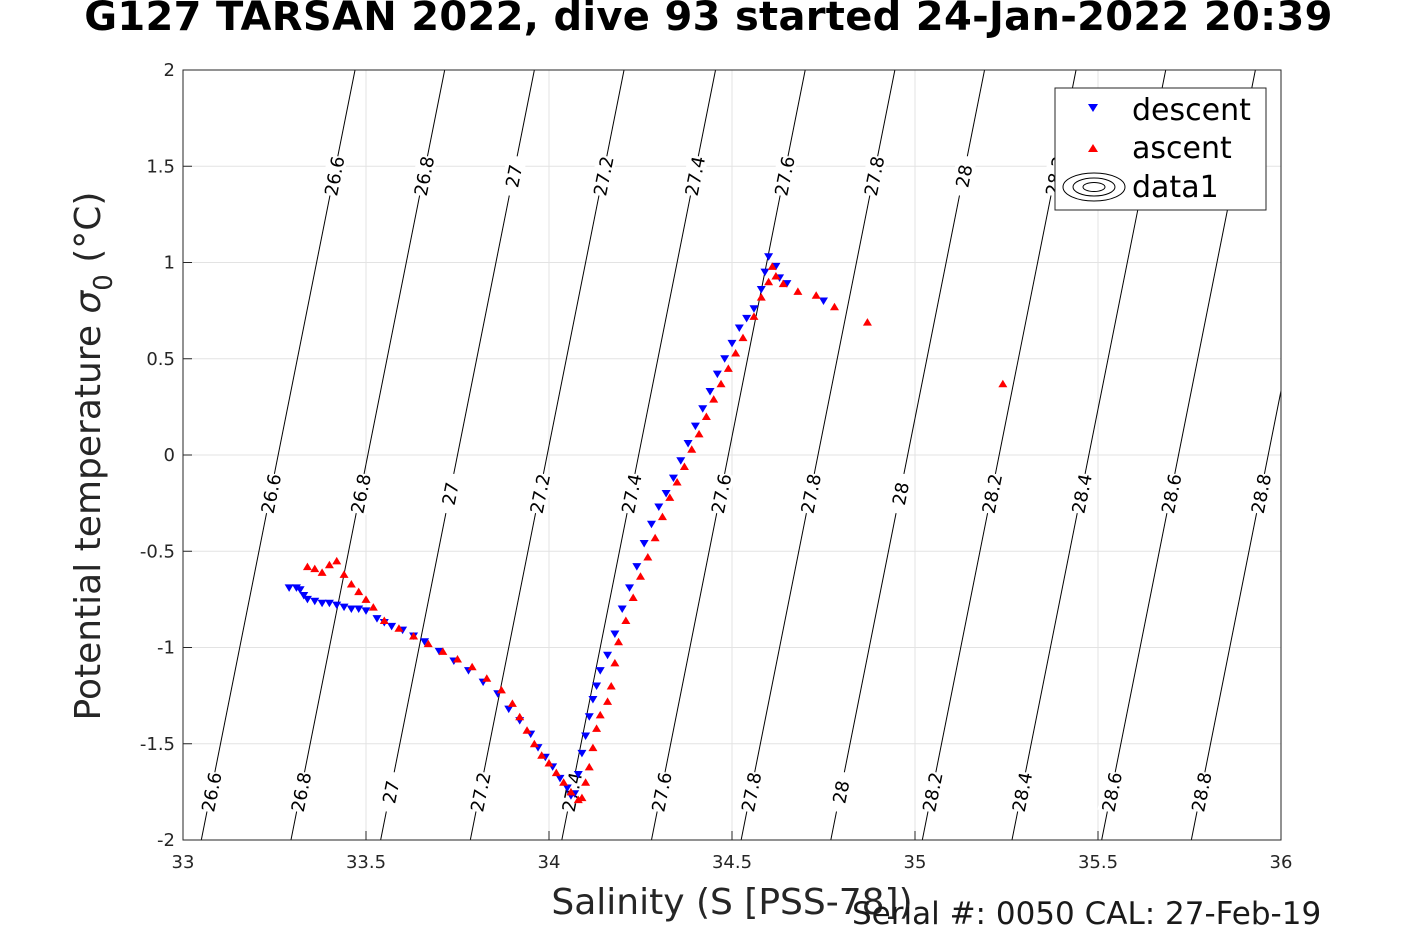 The width and height of the screenshot is (1417, 945). What do you see at coordinates (157, 744) in the screenshot?
I see `y-tick-label: -1.5` at bounding box center [157, 744].